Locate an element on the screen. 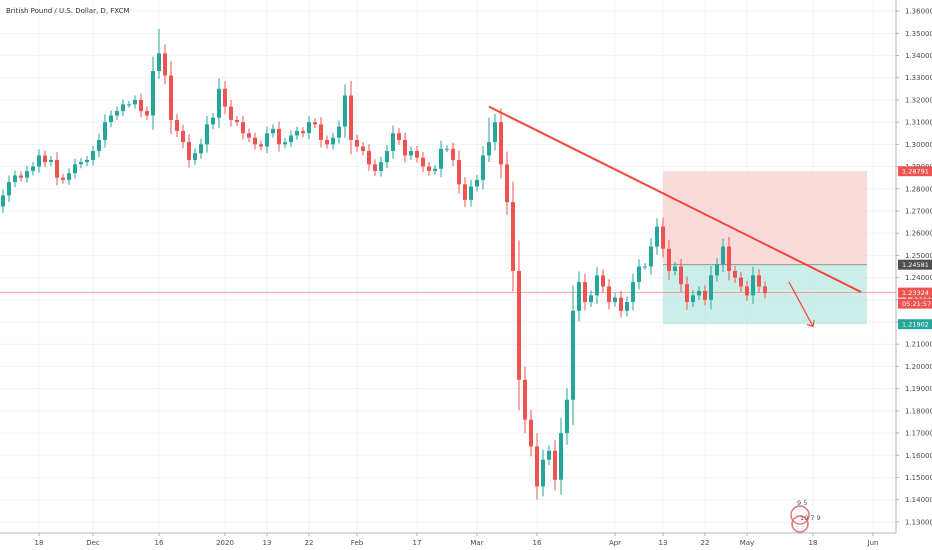  trendline is located at coordinates (675, 199).